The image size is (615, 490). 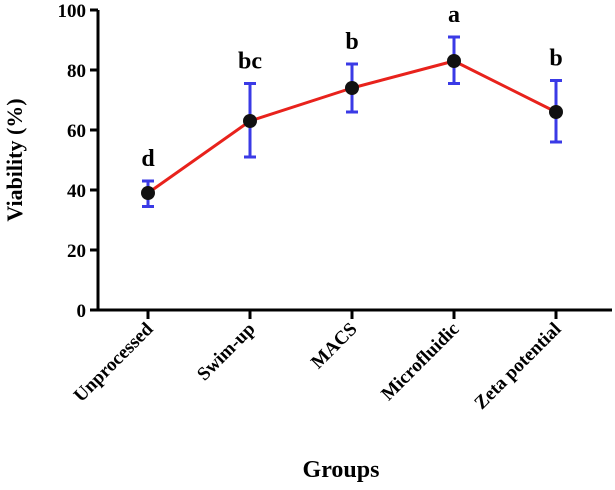 I want to click on significance-label: bc, so click(x=250, y=62).